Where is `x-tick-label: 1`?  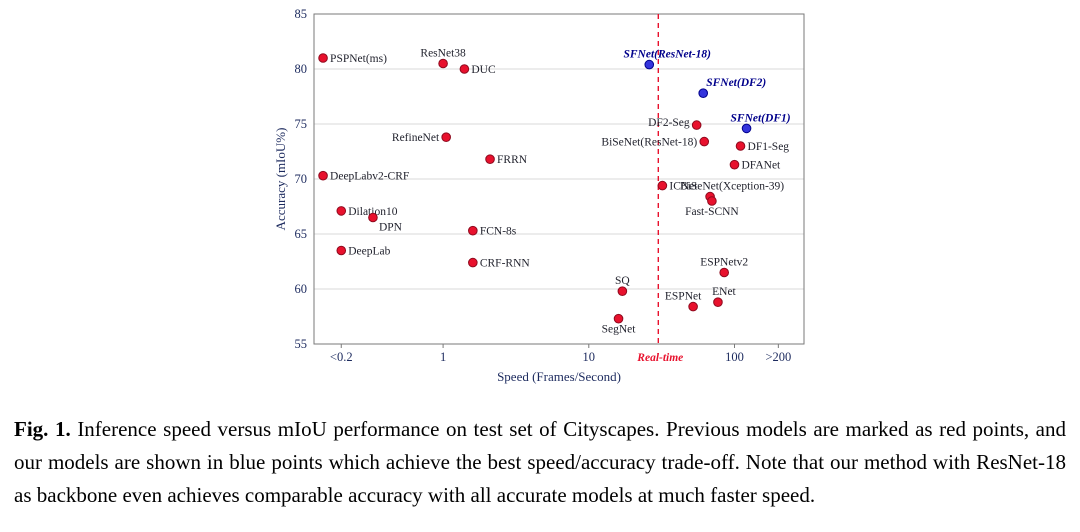
x-tick-label: 1 is located at coordinates (443, 357).